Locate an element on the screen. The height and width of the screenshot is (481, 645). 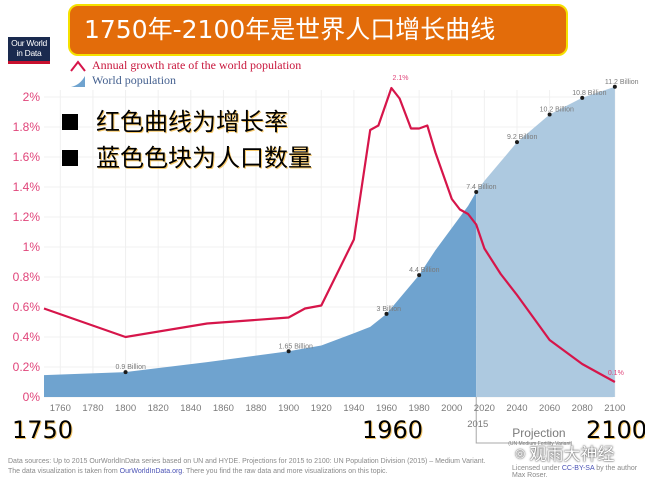
population-label: 11.2 Billion is located at coordinates (622, 82).